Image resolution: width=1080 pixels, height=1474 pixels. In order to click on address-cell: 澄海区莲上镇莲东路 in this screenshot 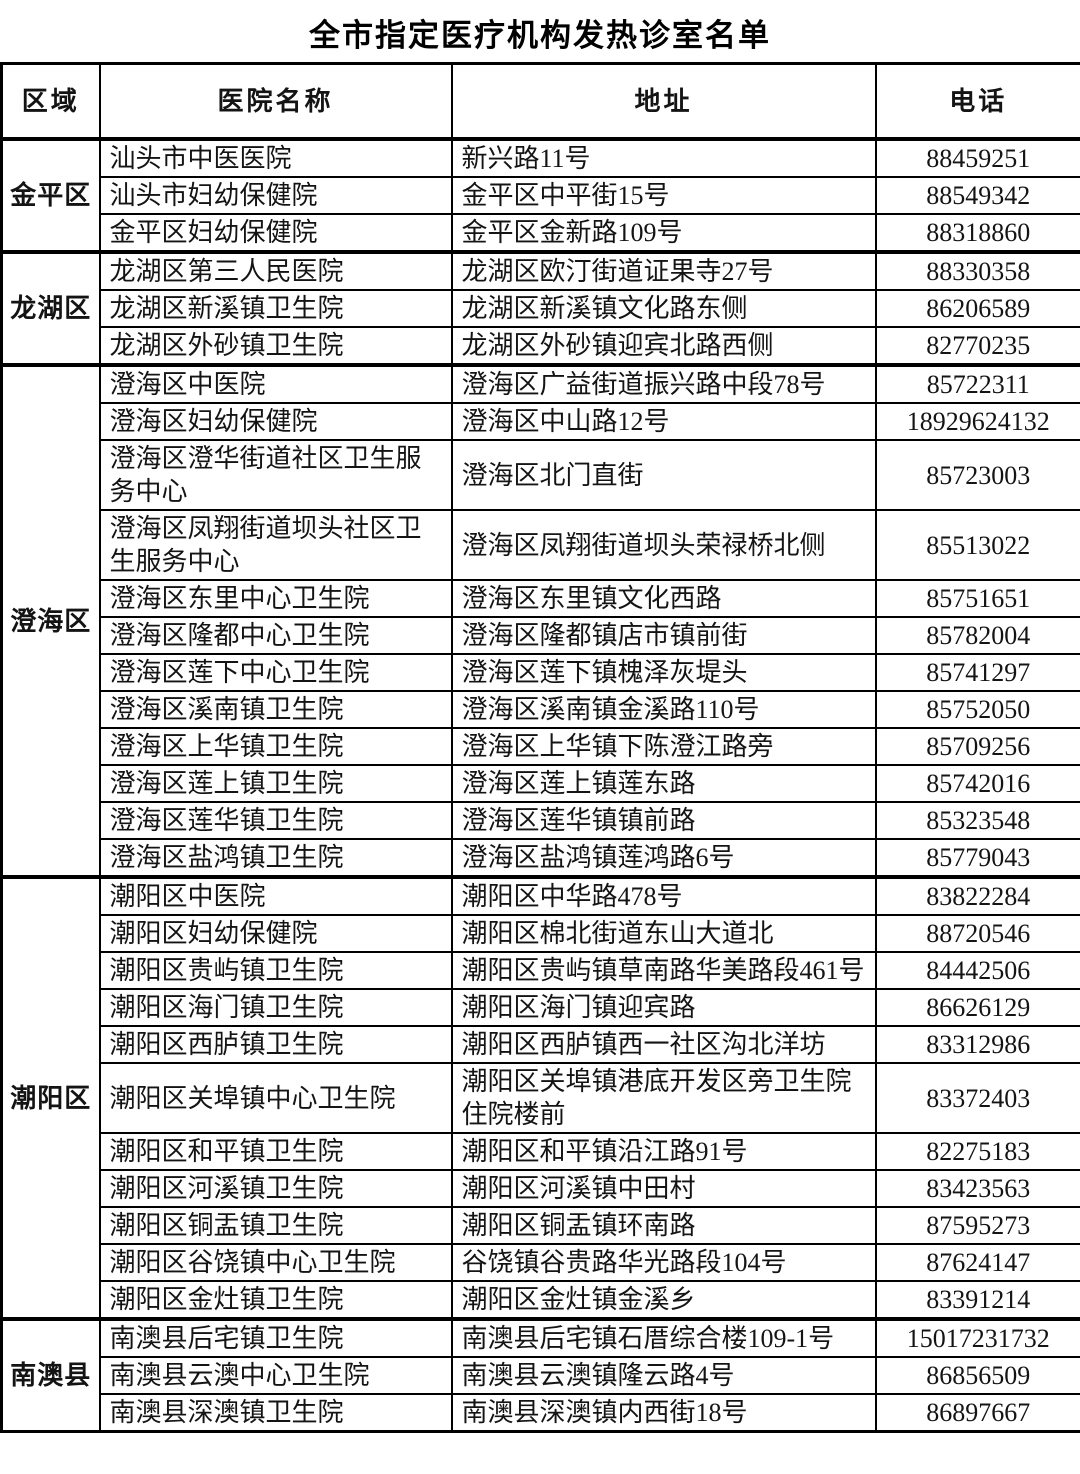, I will do `click(663, 783)`.